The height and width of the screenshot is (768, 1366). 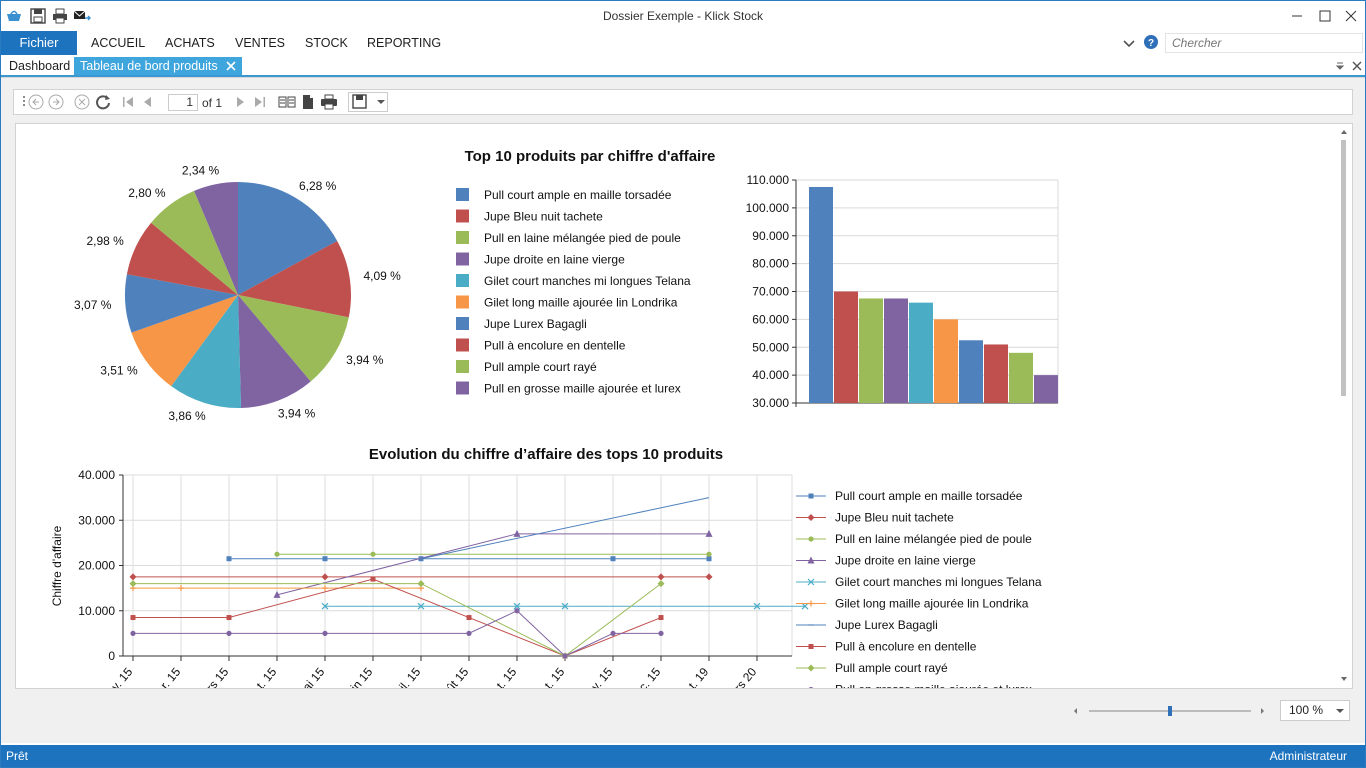 I want to click on current-page-input: 1, so click(x=183, y=102).